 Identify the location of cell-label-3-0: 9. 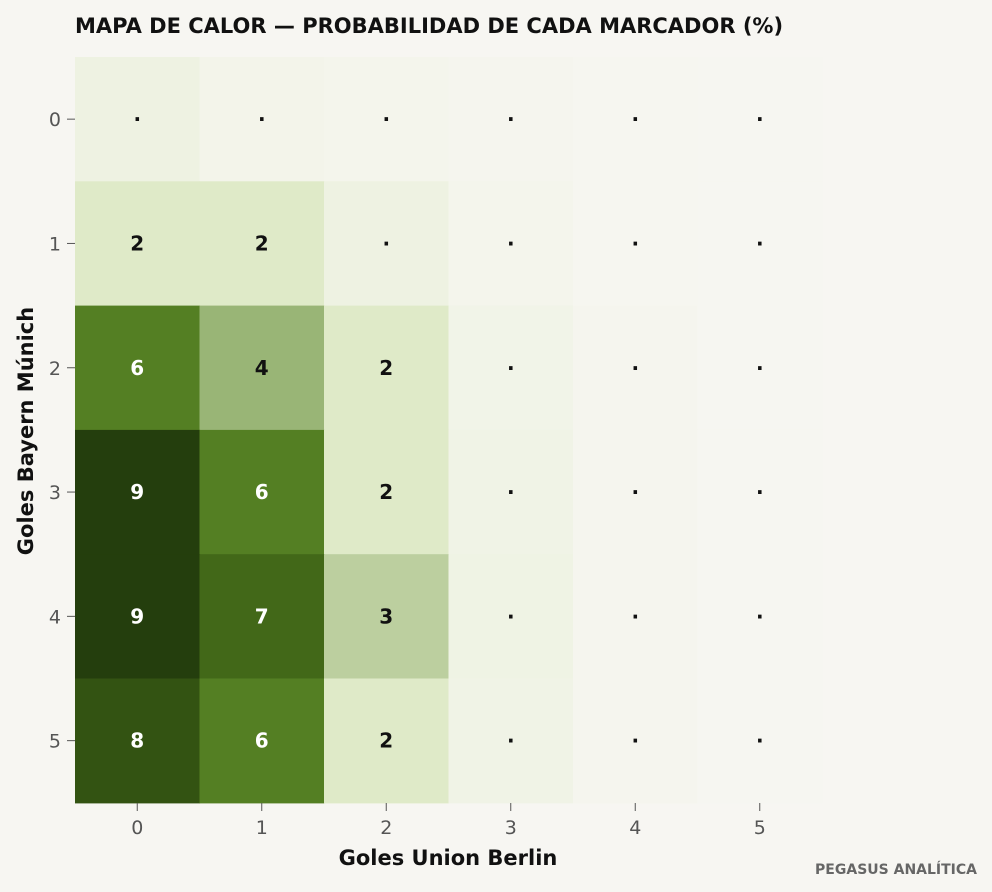
(137, 492).